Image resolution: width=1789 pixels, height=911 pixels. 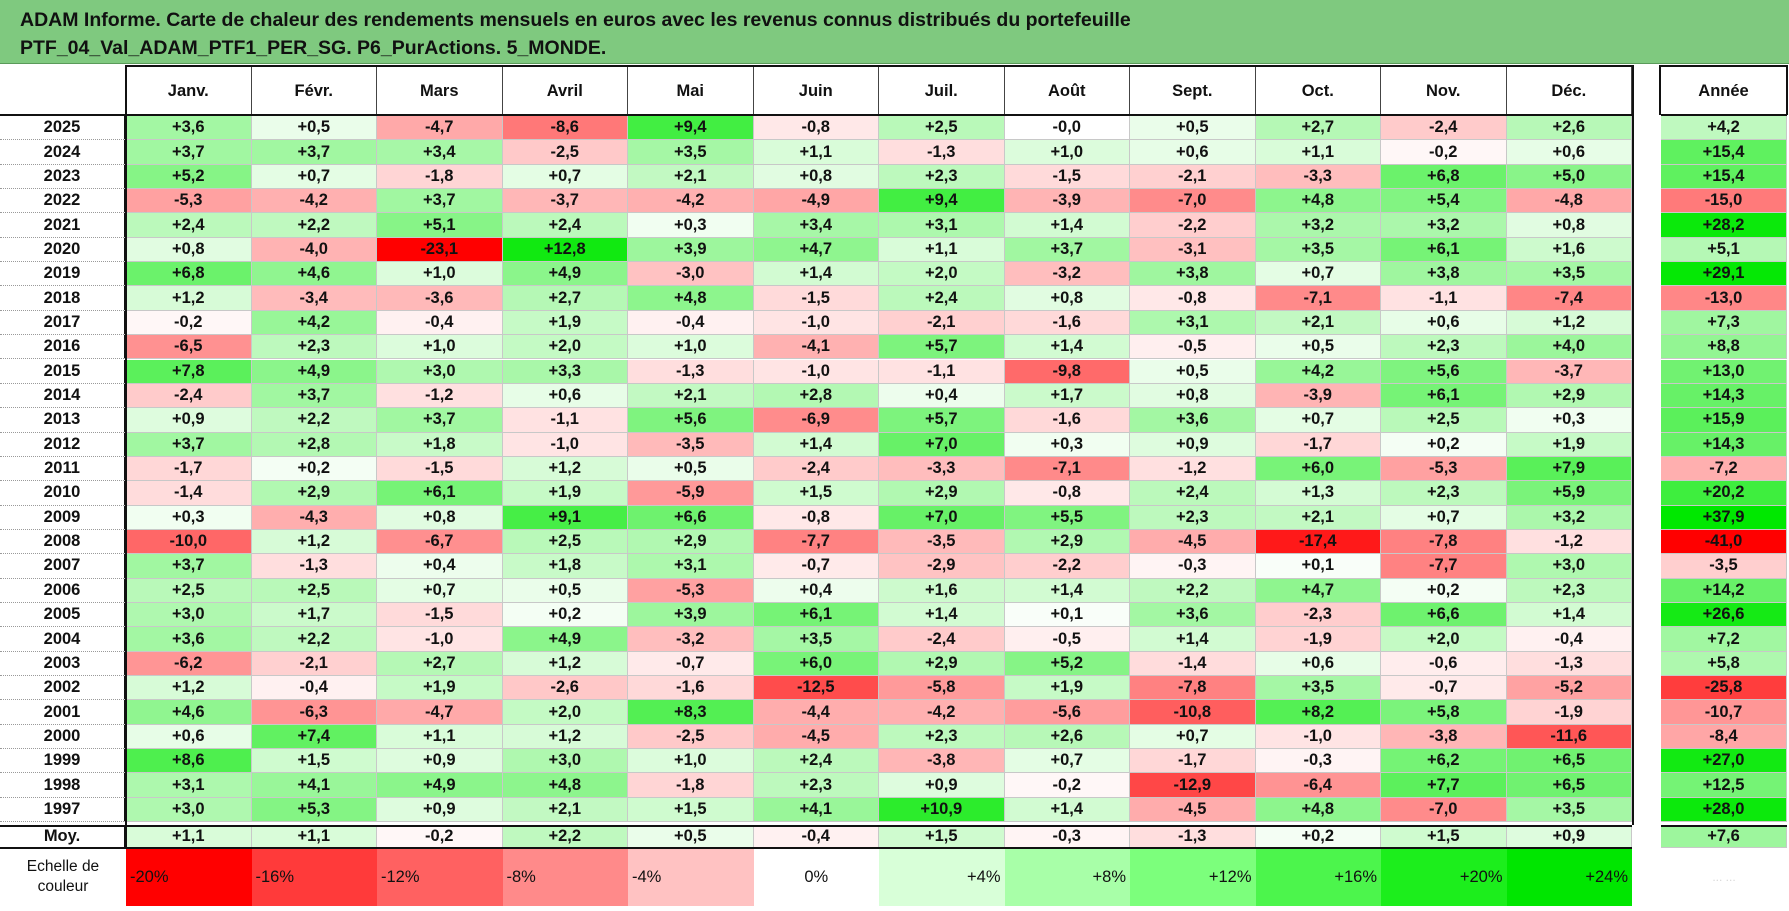 What do you see at coordinates (189, 396) in the screenshot?
I see `heatmap-cell: -2,4` at bounding box center [189, 396].